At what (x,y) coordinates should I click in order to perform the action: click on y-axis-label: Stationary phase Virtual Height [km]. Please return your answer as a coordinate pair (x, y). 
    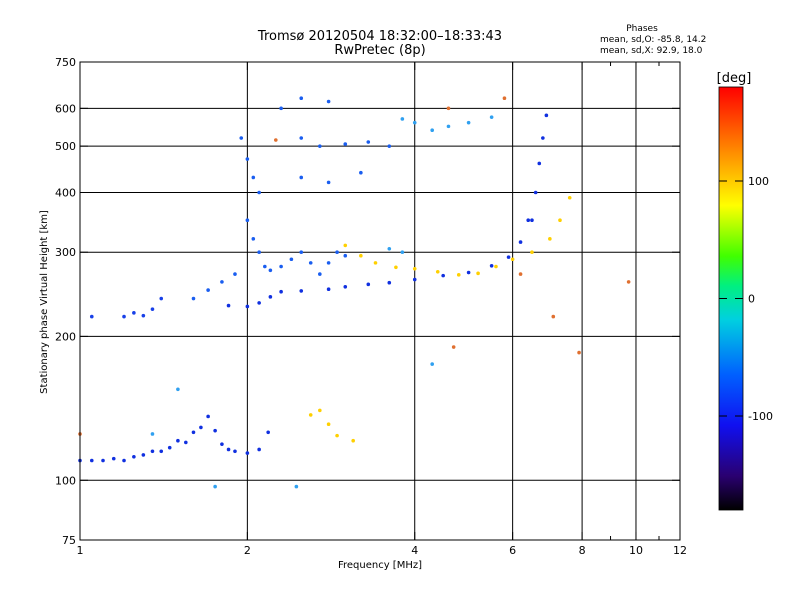
    Looking at the image, I should click on (44, 302).